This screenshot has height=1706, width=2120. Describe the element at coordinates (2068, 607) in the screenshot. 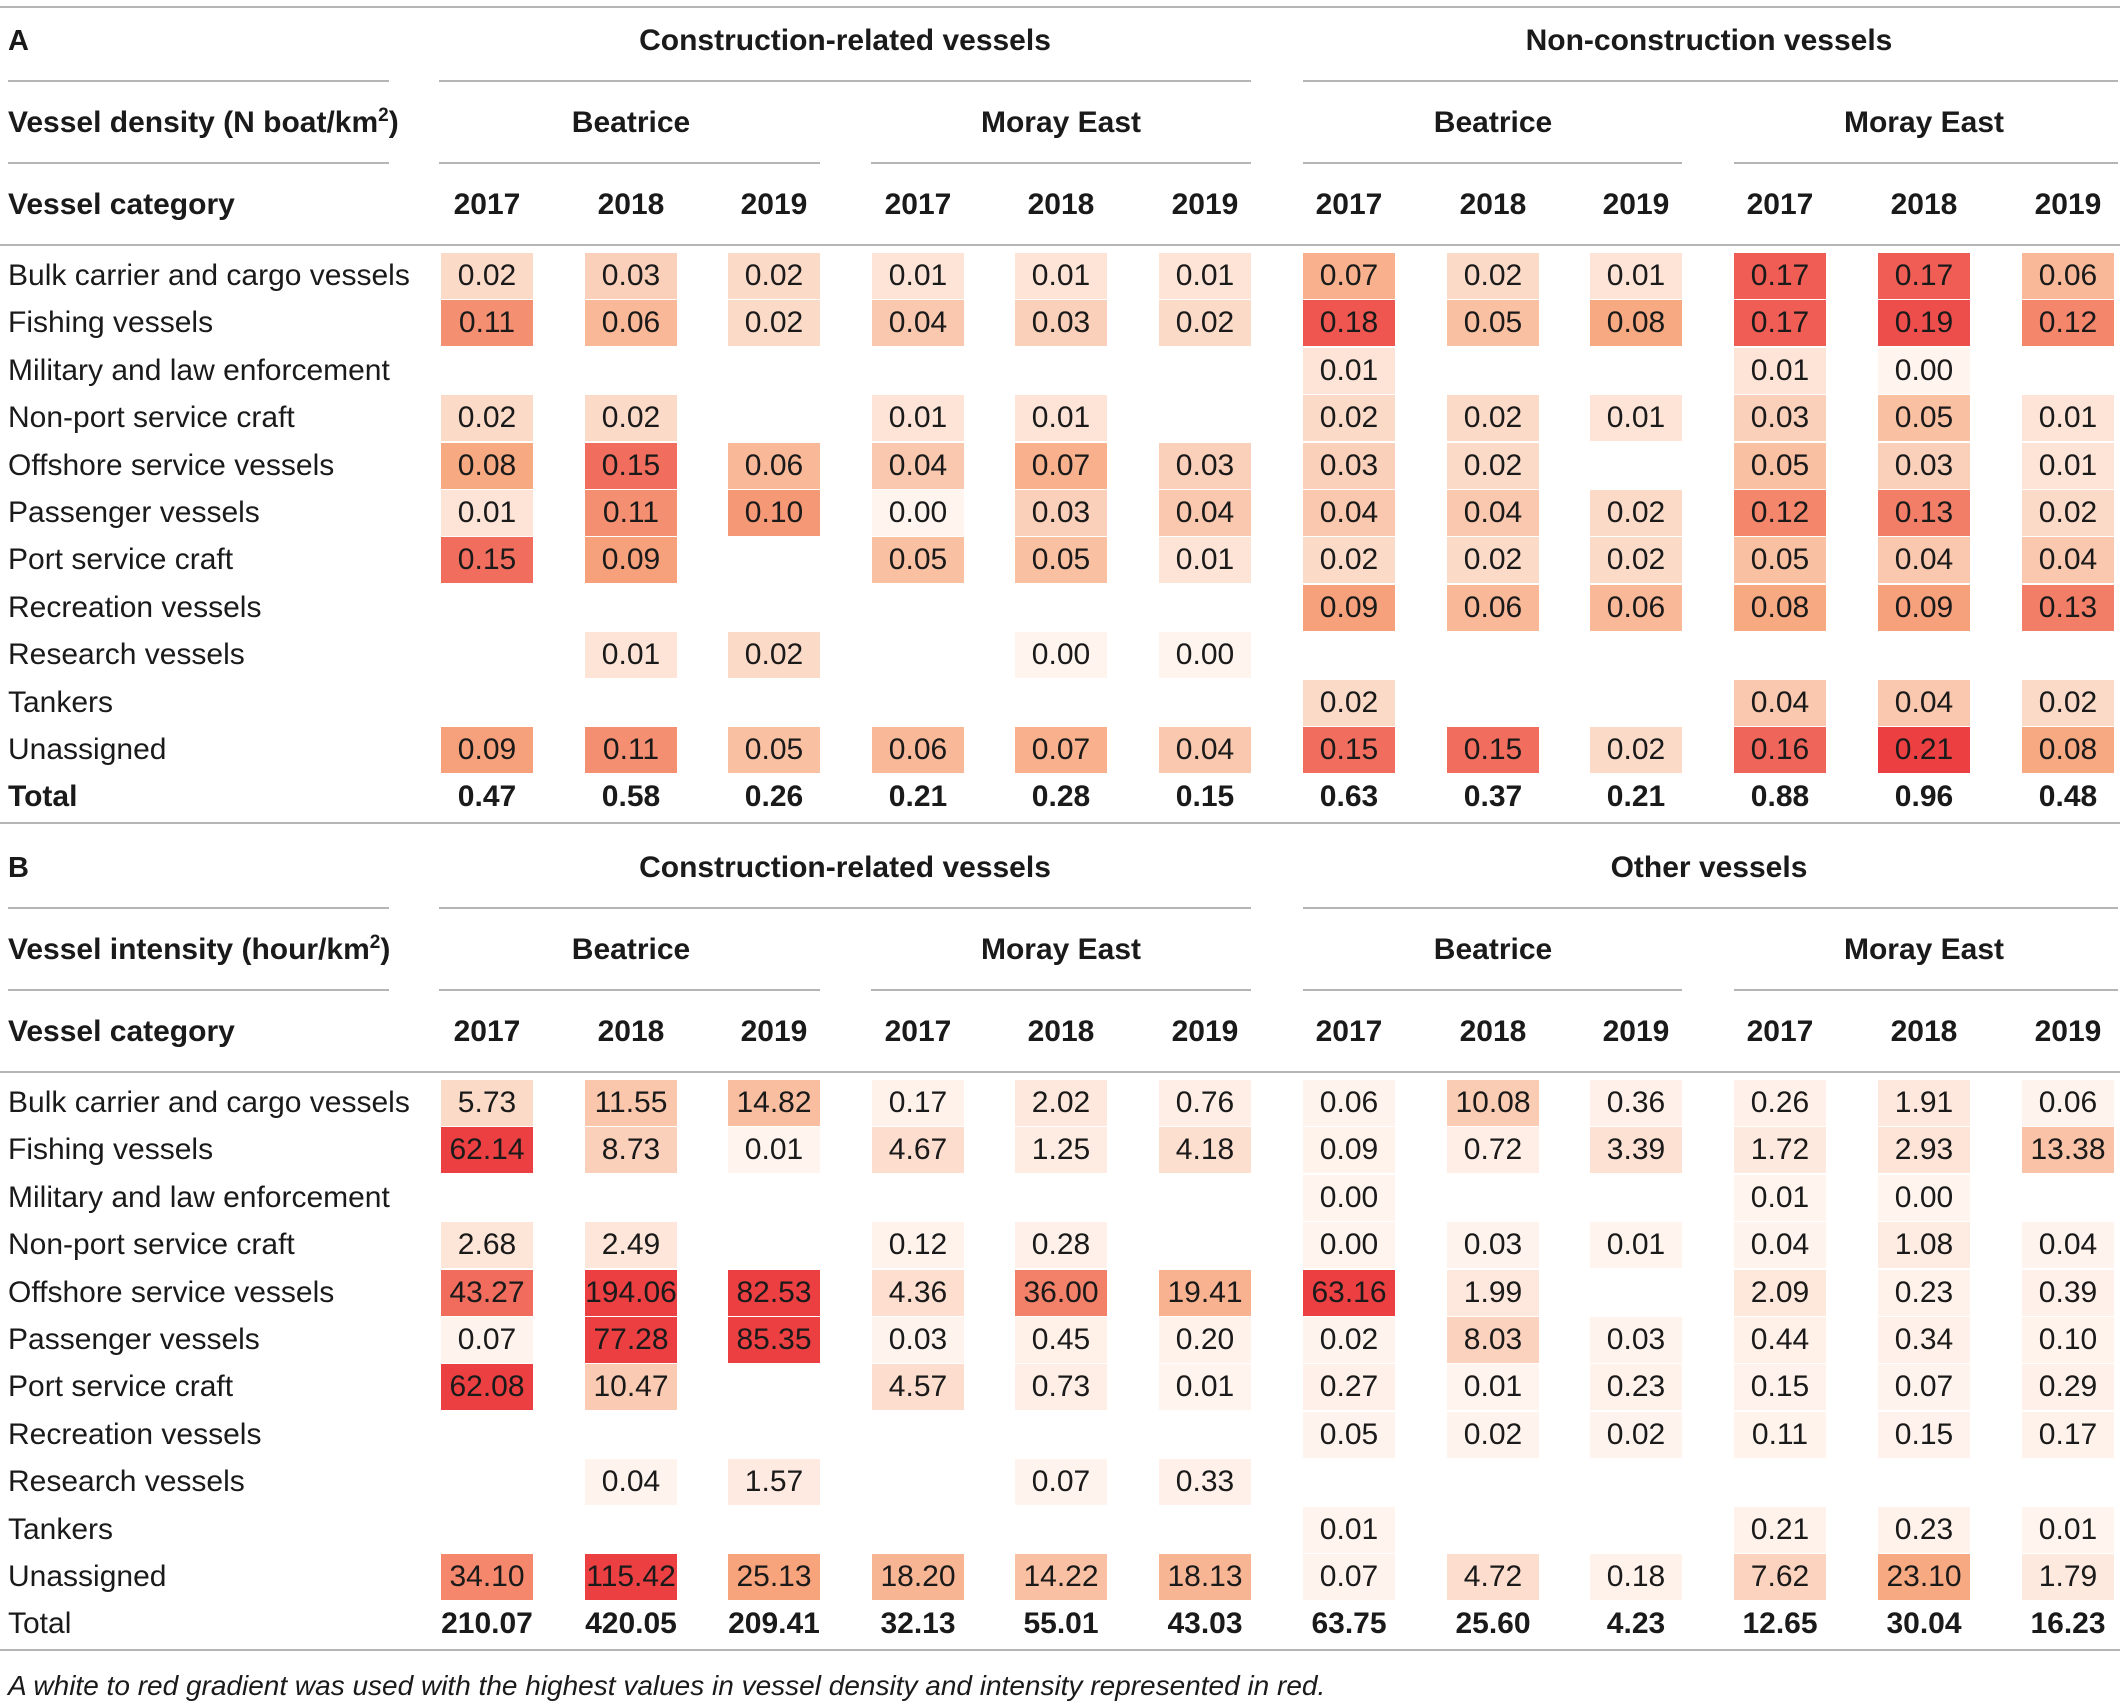

I see `panel-a-data-cell: 0.13` at that location.